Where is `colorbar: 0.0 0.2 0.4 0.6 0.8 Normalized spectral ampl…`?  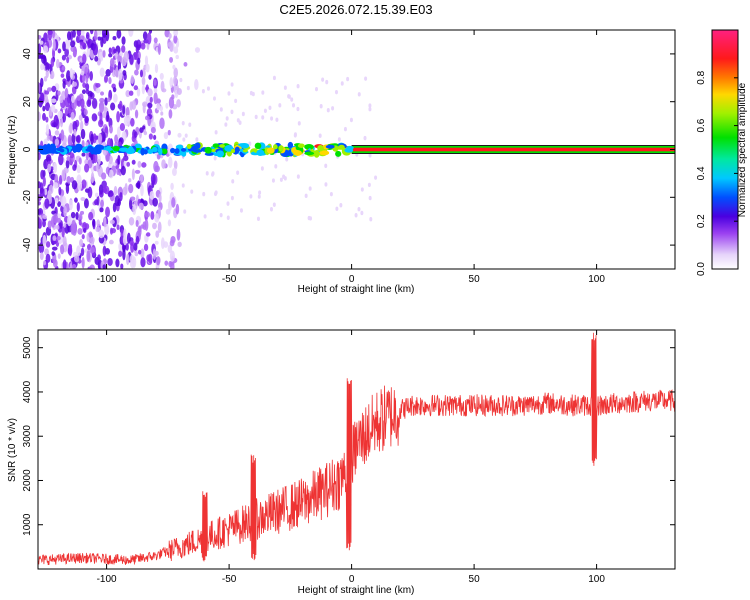
colorbar: 0.0 0.2 0.4 0.6 0.8 Normalized spectral ampl… is located at coordinates (722, 152).